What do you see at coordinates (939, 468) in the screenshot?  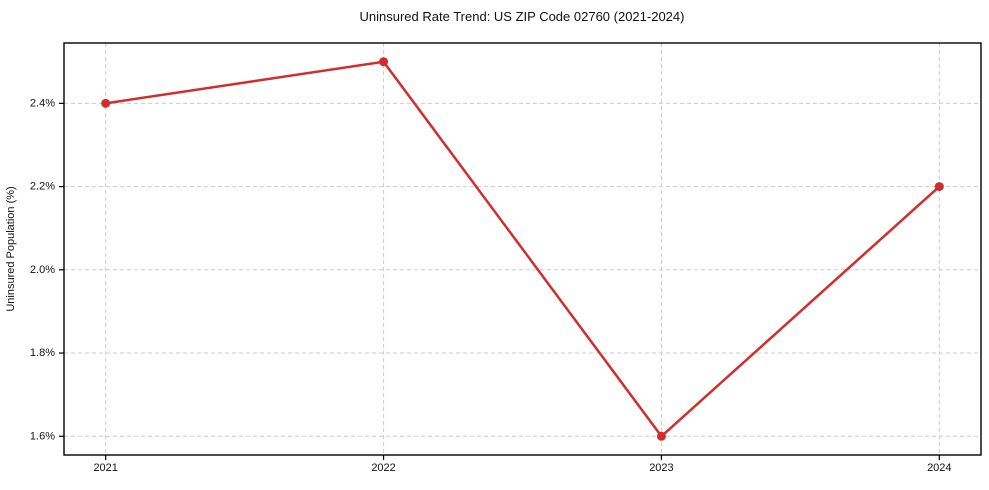 I see `x-tick-label: 2024` at bounding box center [939, 468].